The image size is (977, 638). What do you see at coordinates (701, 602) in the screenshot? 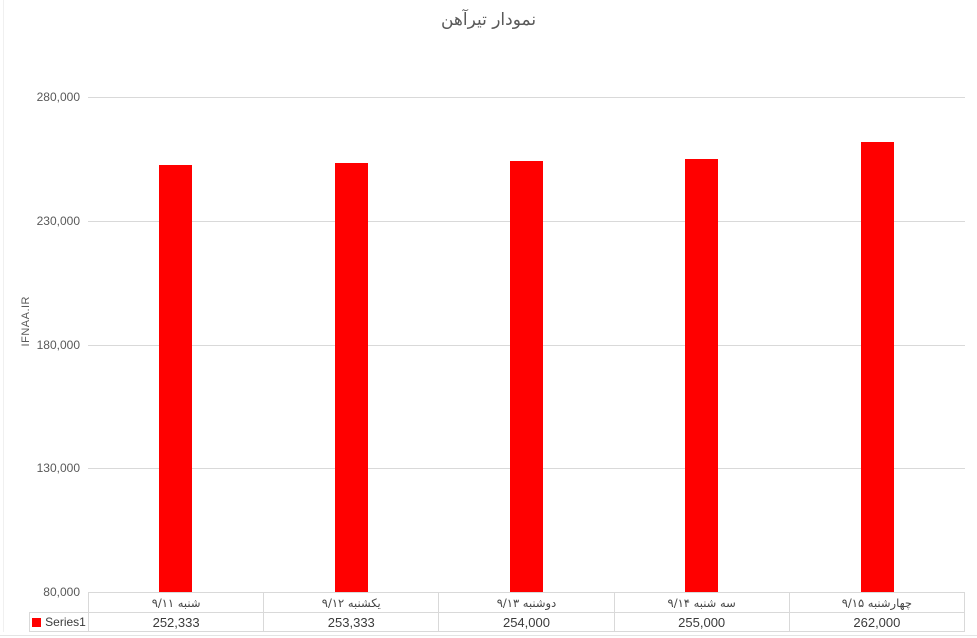
I see `category-label-cell: سه شنبه ۹/۱۴` at bounding box center [701, 602].